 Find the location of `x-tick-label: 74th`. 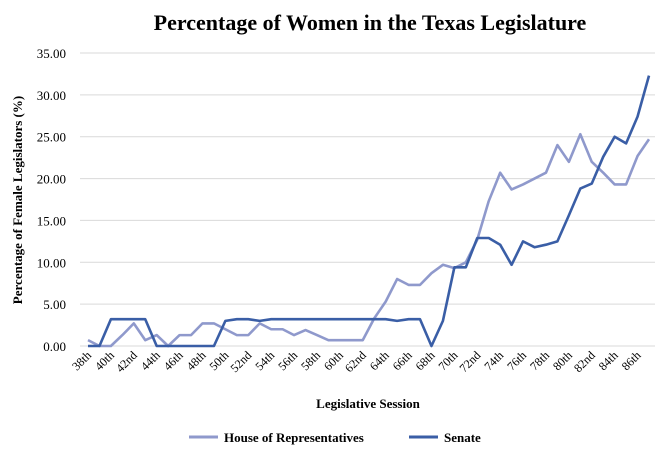

x-tick-label: 74th is located at coordinates (493, 360).